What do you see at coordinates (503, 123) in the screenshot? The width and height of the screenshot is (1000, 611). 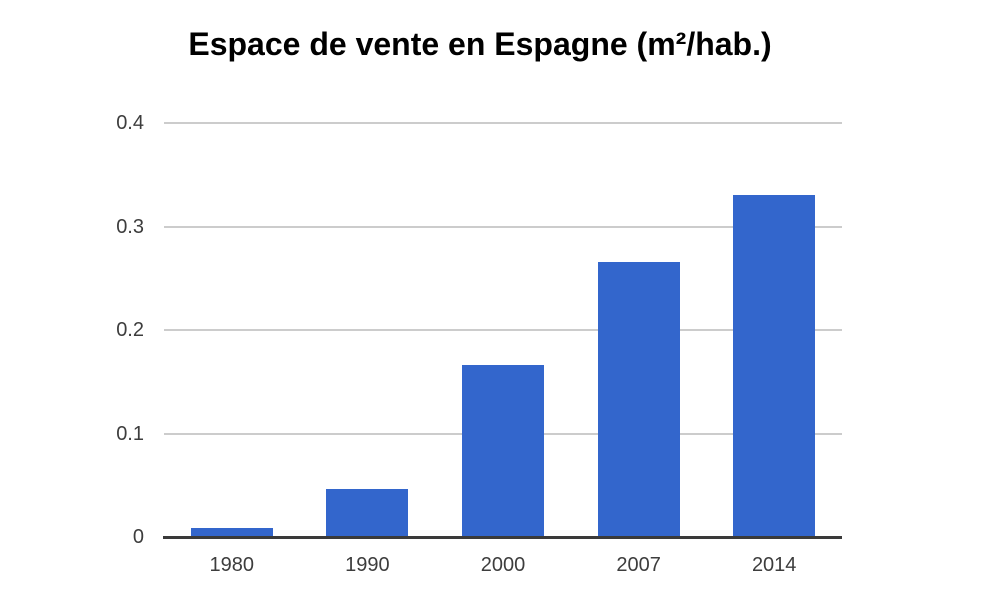 I see `gridline-0.4` at bounding box center [503, 123].